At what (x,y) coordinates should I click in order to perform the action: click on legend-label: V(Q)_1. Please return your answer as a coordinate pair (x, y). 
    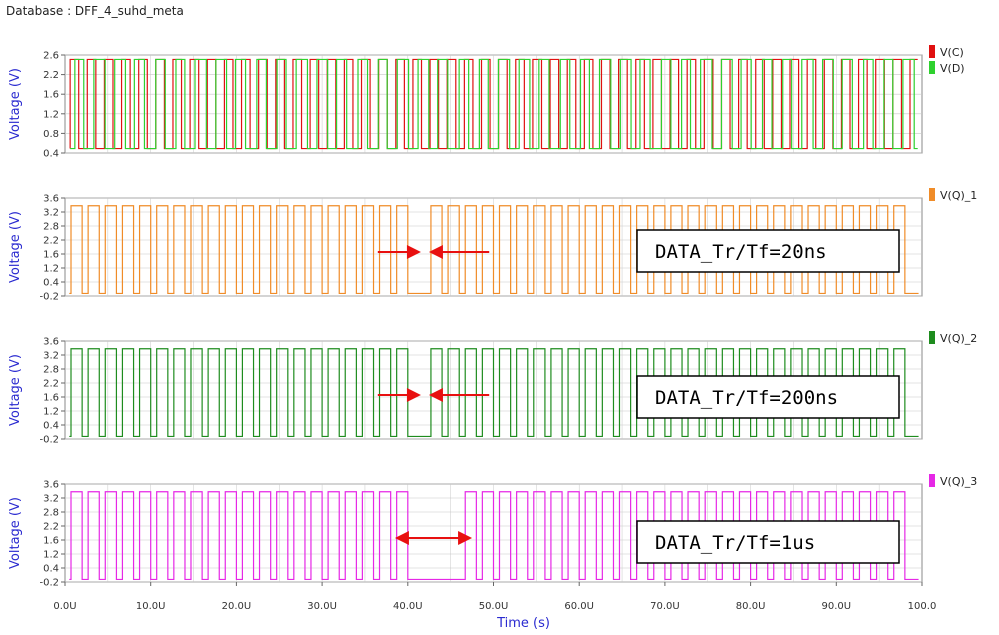
    Looking at the image, I should click on (958, 195).